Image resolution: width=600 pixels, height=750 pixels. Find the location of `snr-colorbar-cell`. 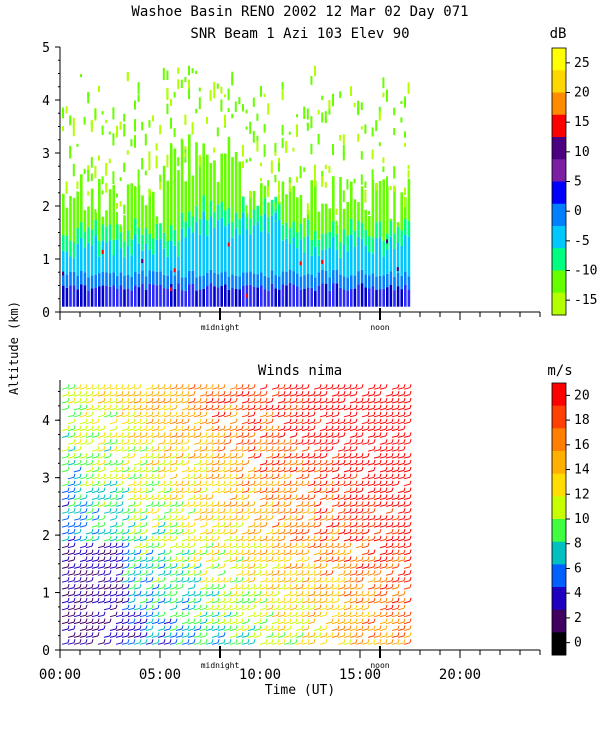

snr-colorbar-cell is located at coordinates (559, 148).